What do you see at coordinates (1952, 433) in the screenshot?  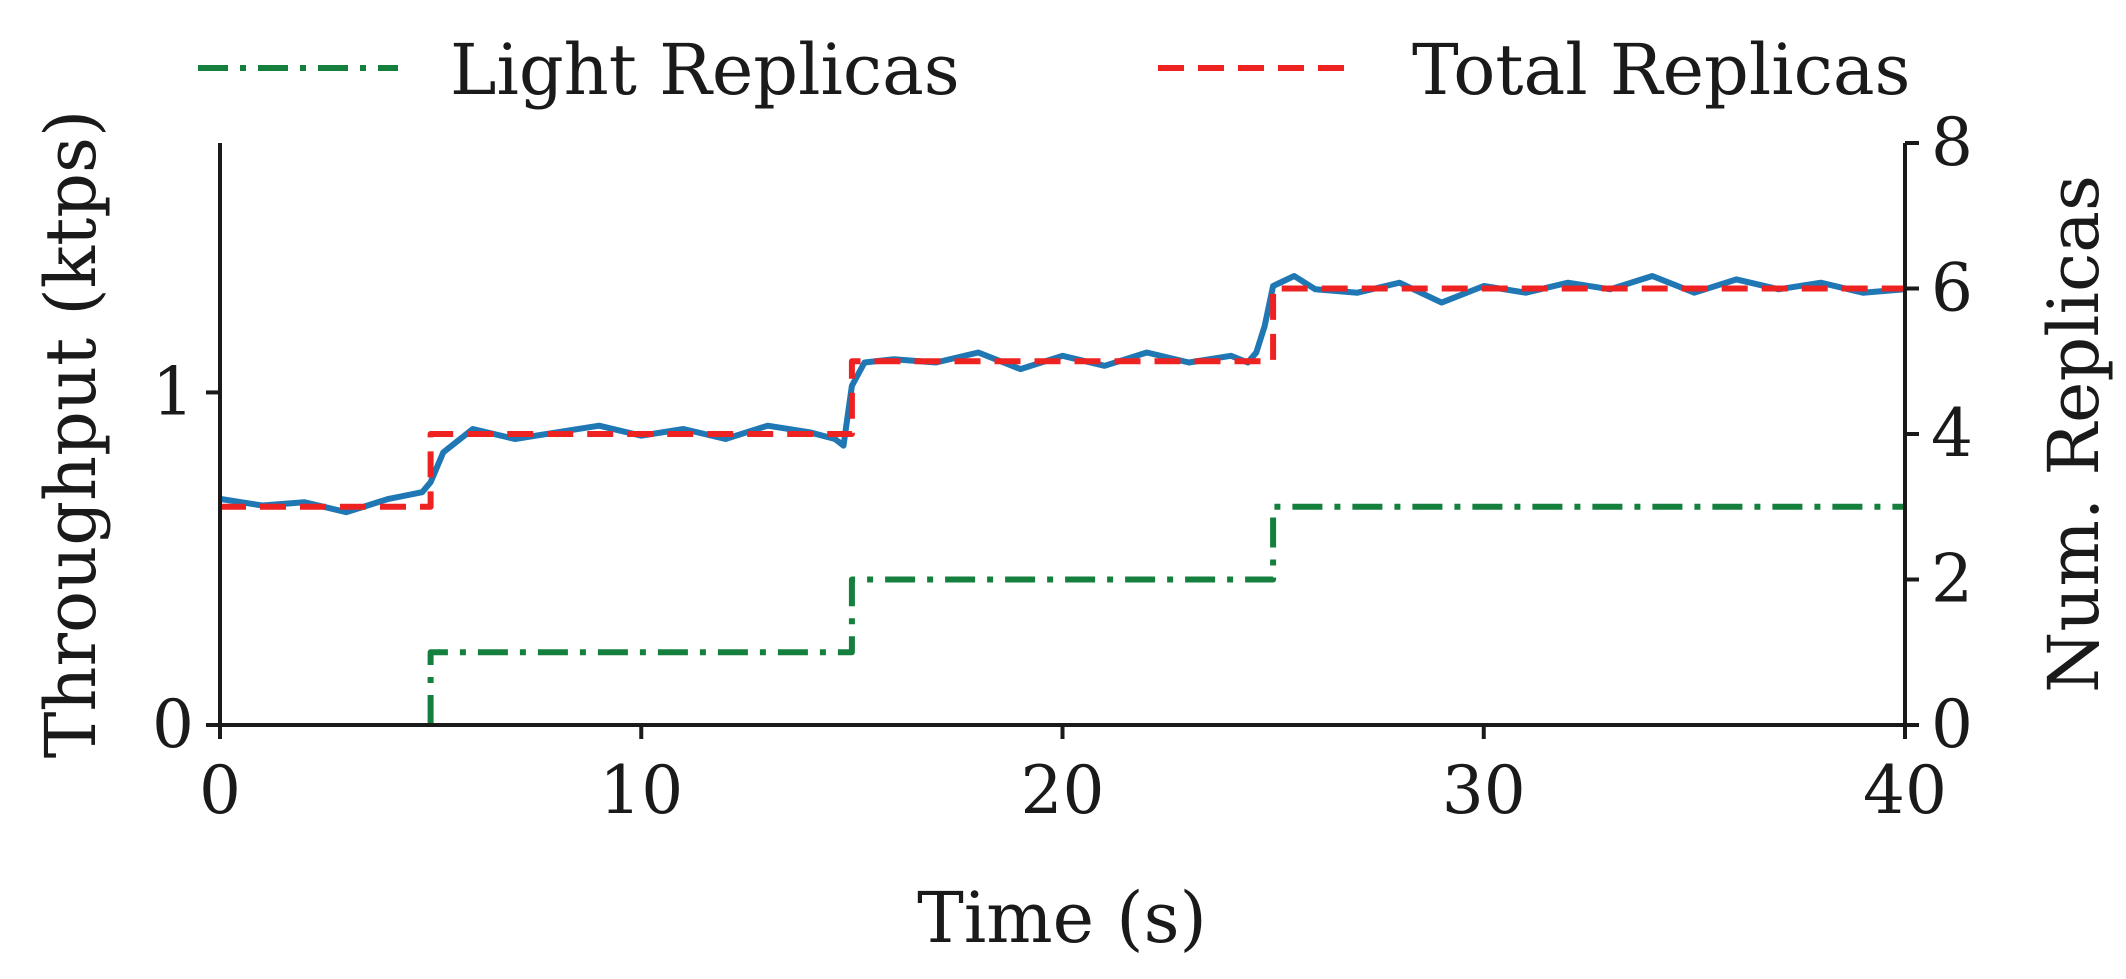 I see `y-right-tick-label: 4` at bounding box center [1952, 433].